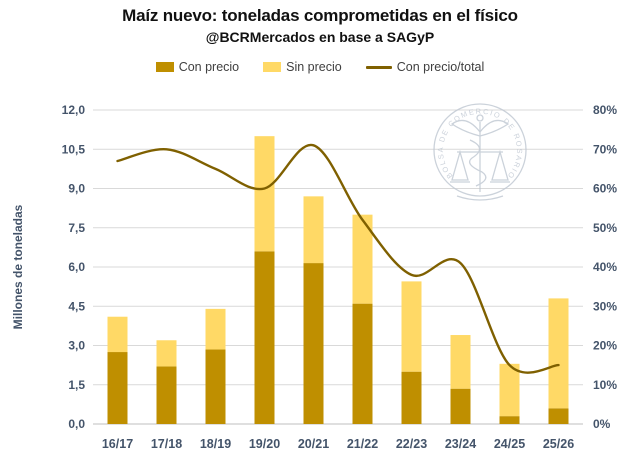 This screenshot has height=464, width=640. I want to click on left-axis-tick: 6,0, so click(76, 267).